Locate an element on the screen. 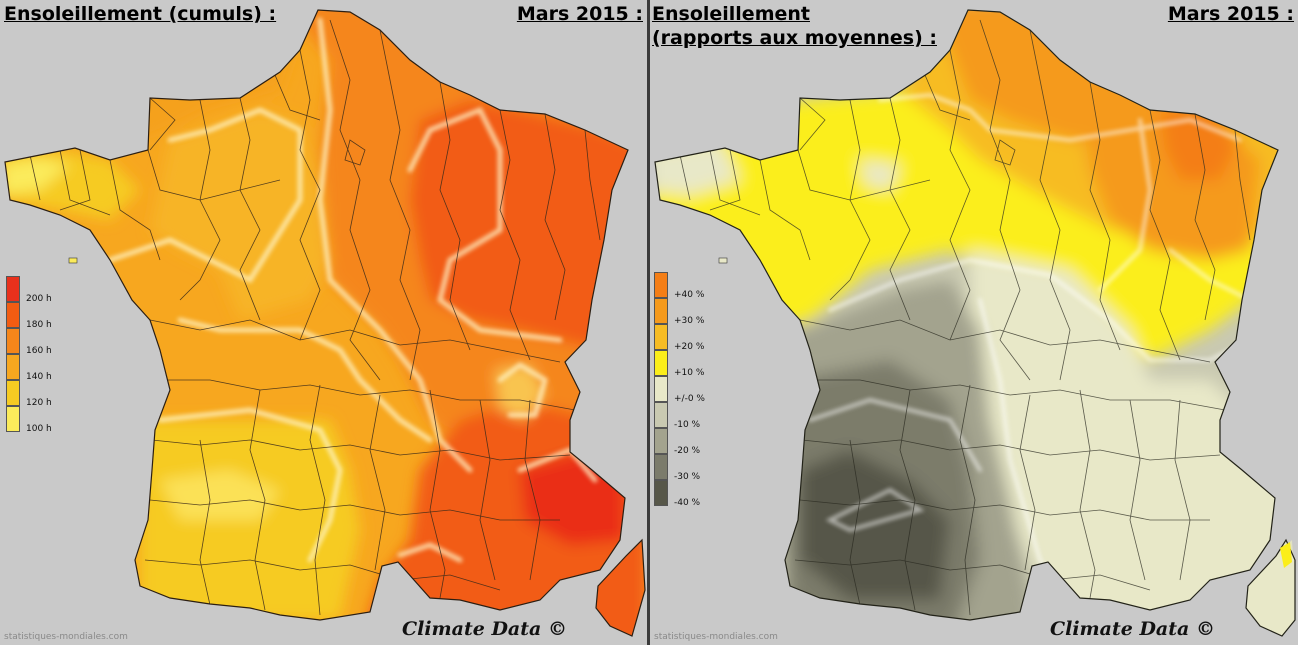 This screenshot has height=645, width=1298. legend-label: 160 h is located at coordinates (39, 351).